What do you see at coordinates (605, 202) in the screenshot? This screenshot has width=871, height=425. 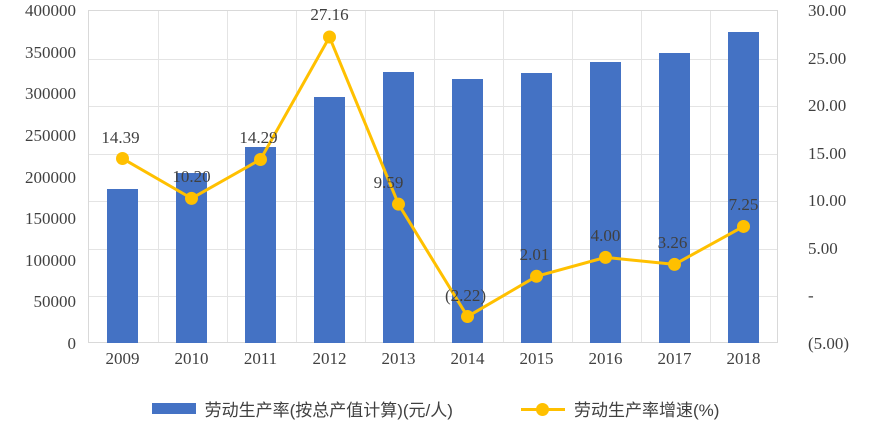 I see `bar-2016` at bounding box center [605, 202].